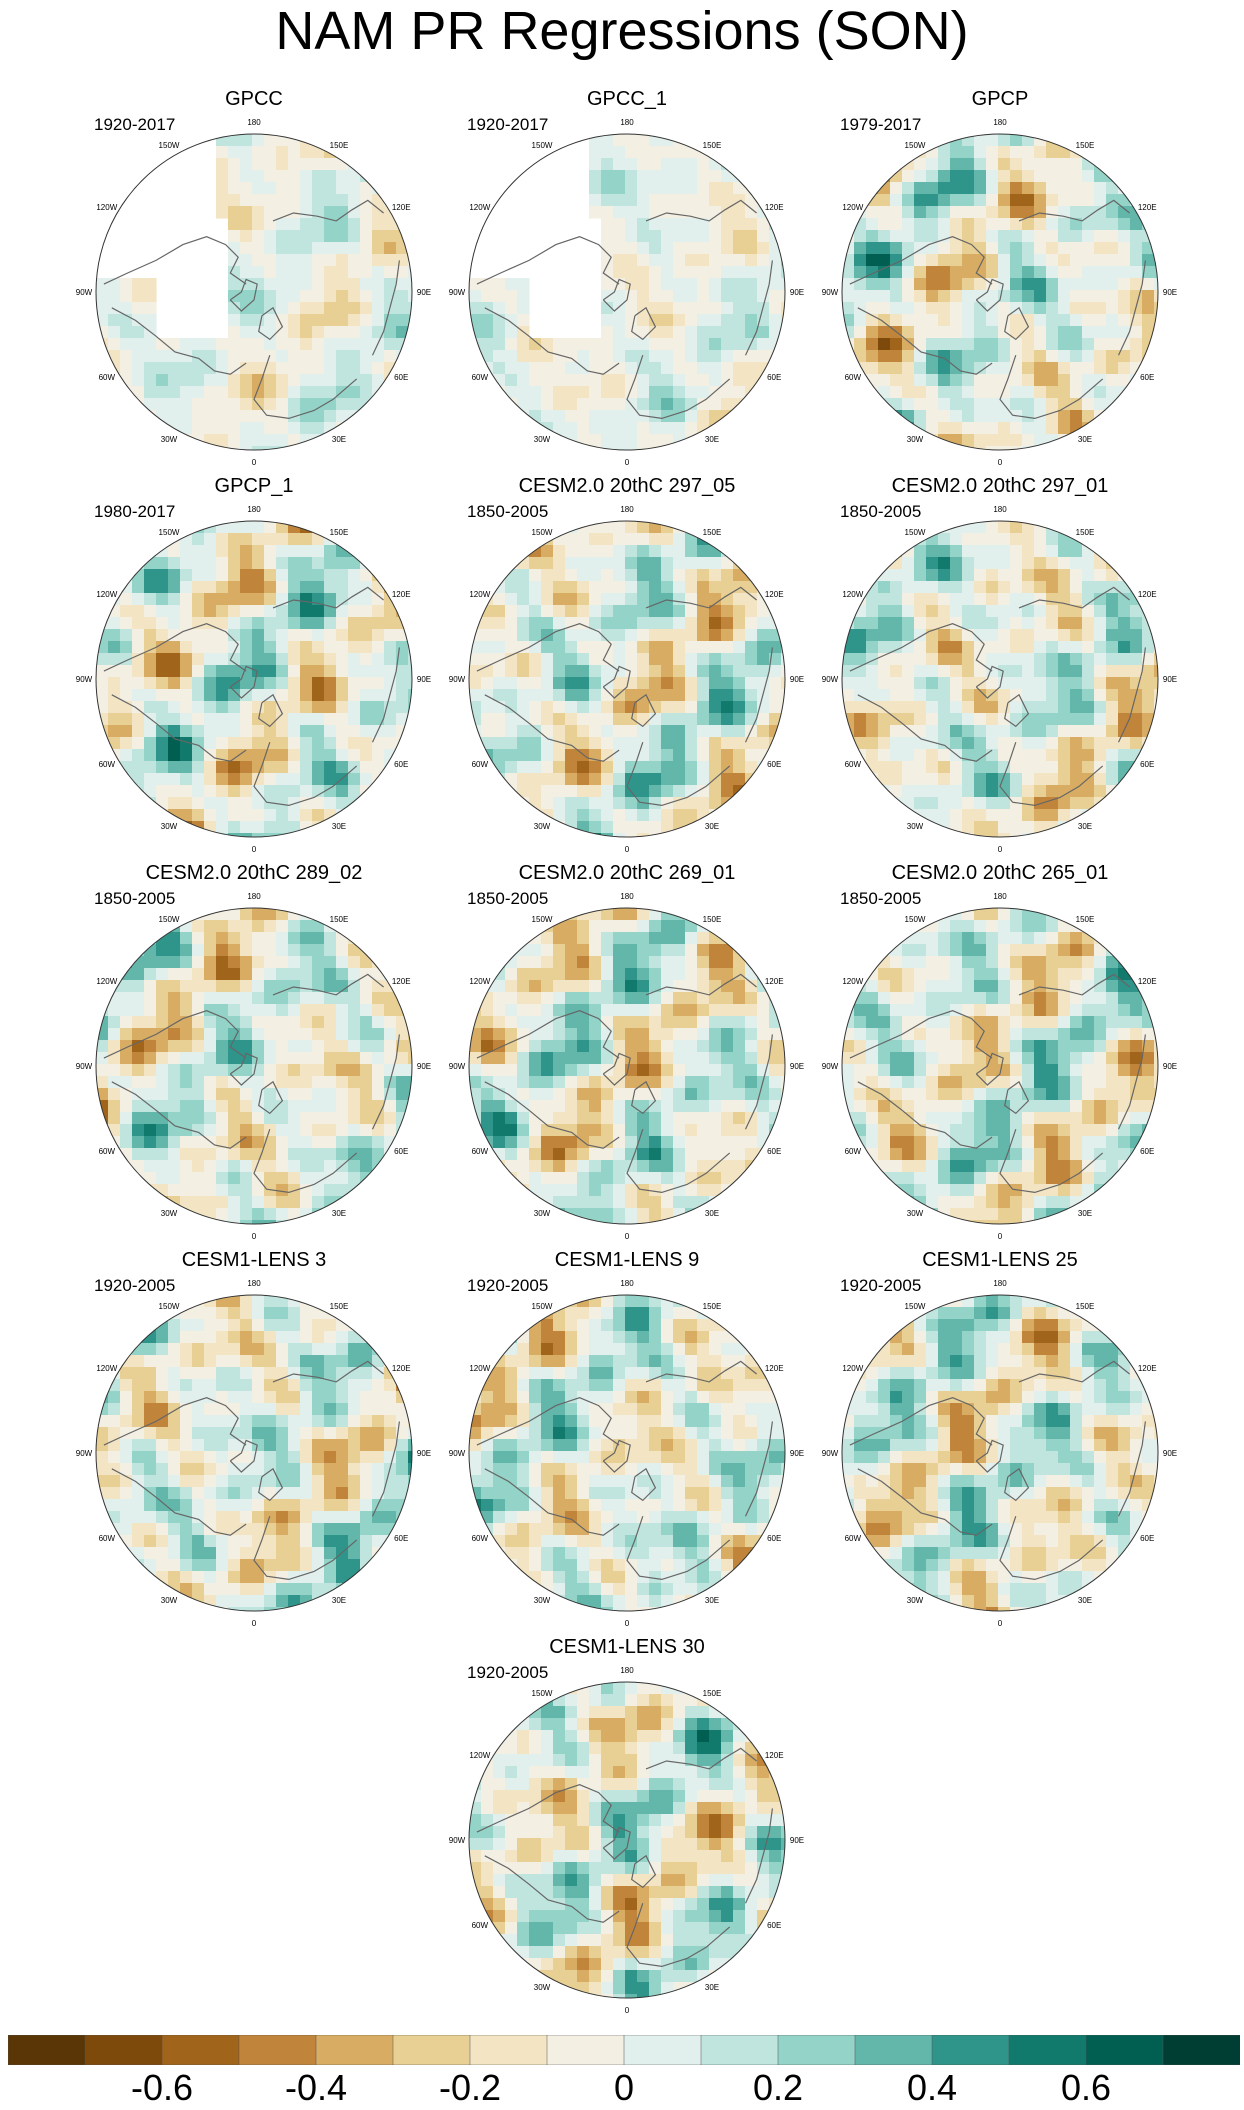  Describe the element at coordinates (1086, 2087) in the screenshot. I see `colorbar-tick-label: 0.6` at that location.